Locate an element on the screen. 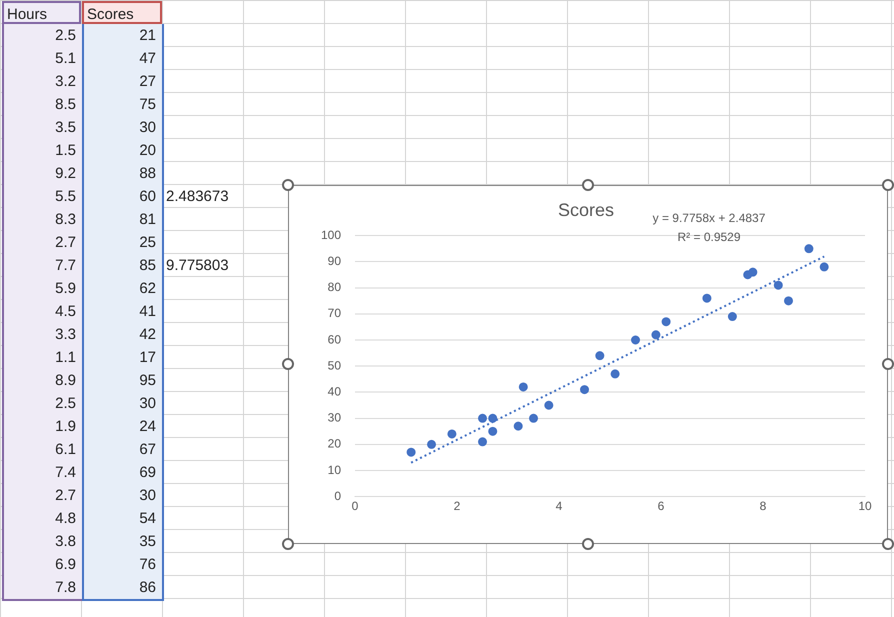 This screenshot has width=894, height=617. y-tick-label: 20 is located at coordinates (335, 443).